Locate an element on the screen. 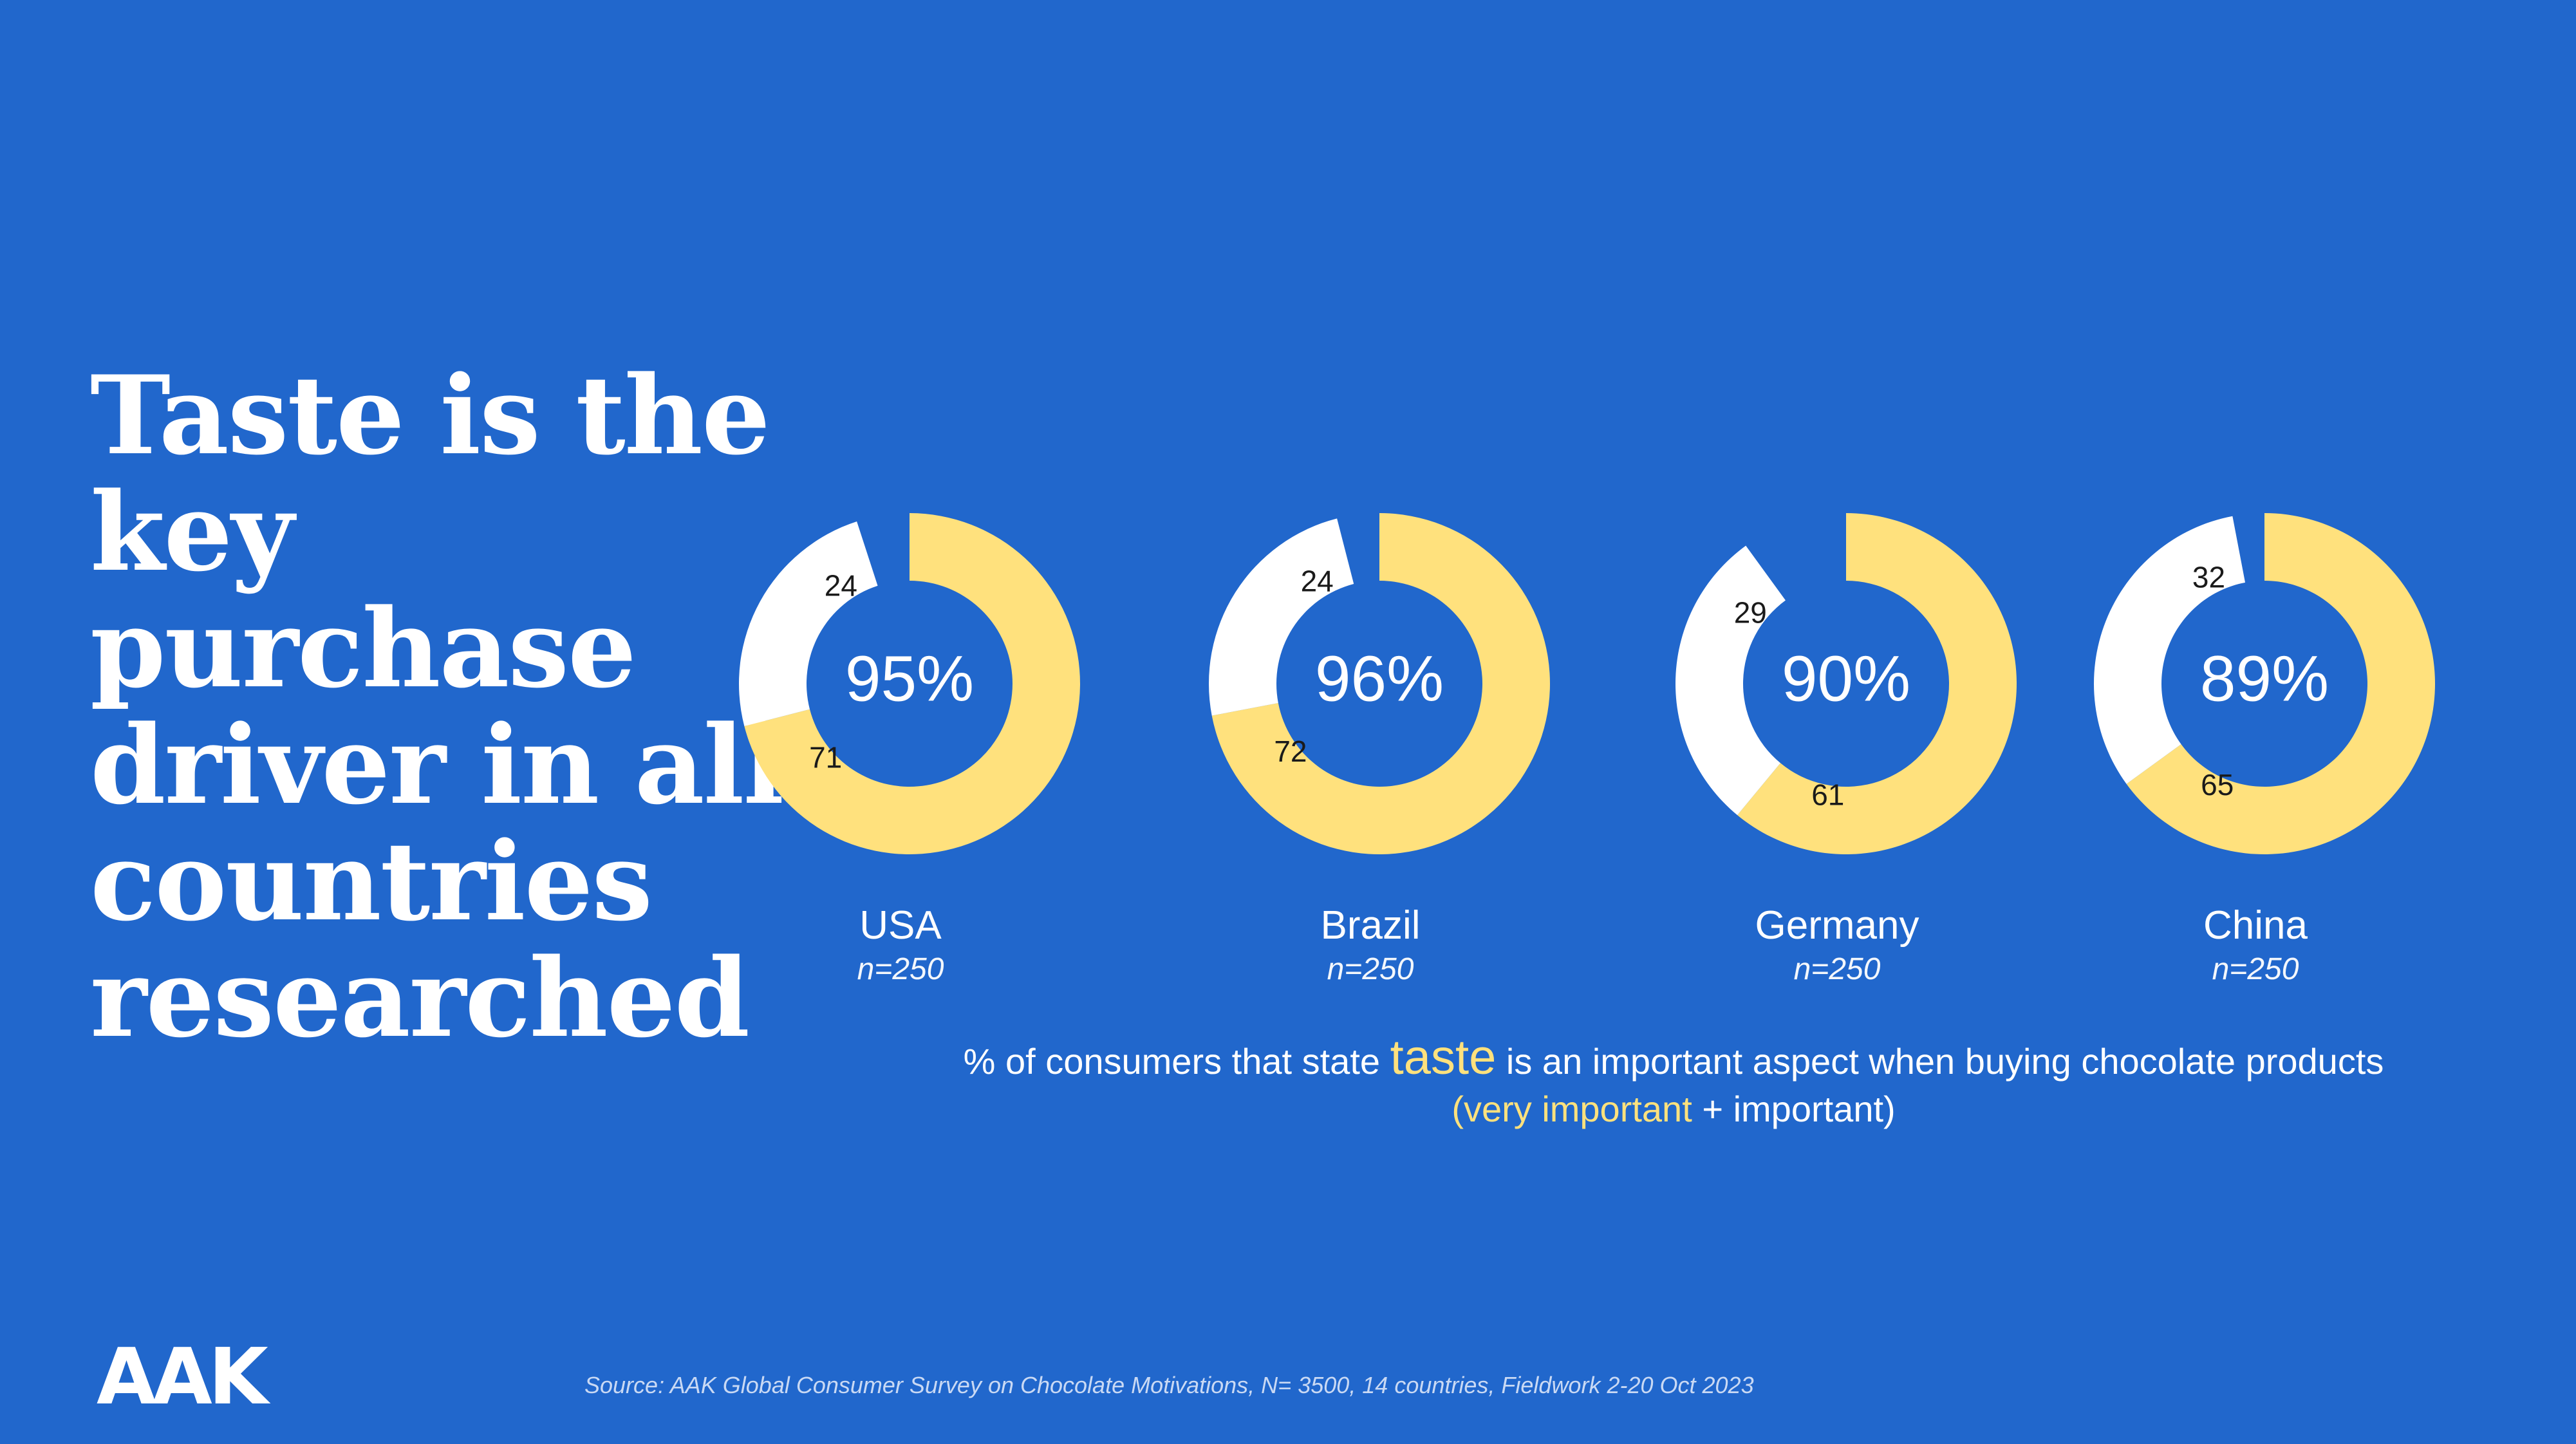 The image size is (2576, 1444). donut-total-label: 96% is located at coordinates (1379, 678).